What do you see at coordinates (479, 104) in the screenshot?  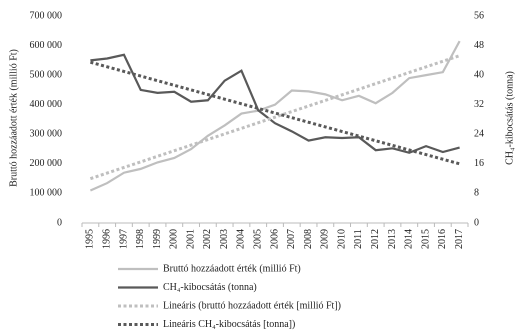 I see `y2-tick-label: 32` at bounding box center [479, 104].